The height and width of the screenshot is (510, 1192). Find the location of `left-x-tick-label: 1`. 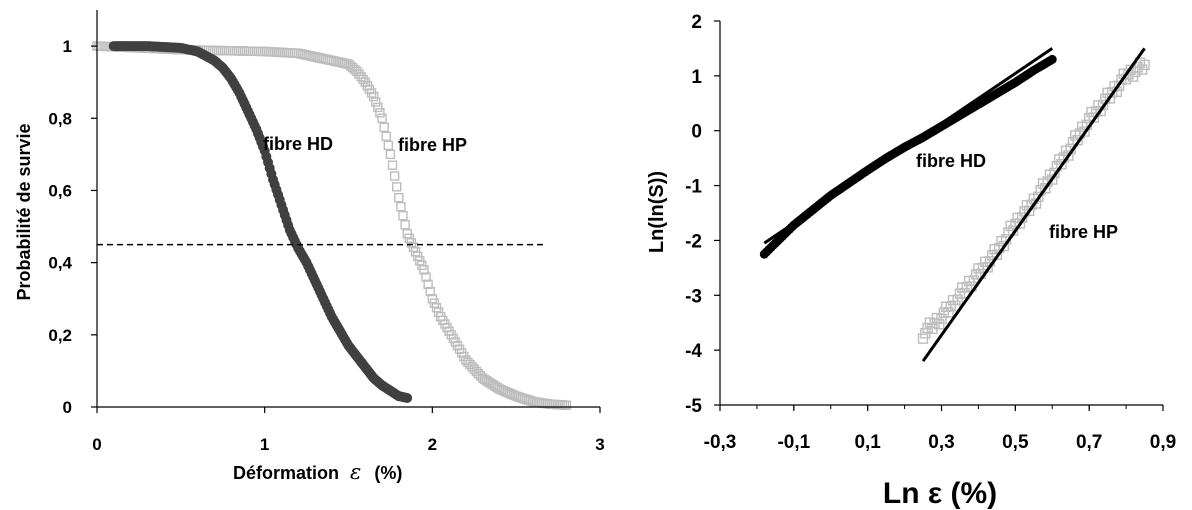

left-x-tick-label: 1 is located at coordinates (264, 444).